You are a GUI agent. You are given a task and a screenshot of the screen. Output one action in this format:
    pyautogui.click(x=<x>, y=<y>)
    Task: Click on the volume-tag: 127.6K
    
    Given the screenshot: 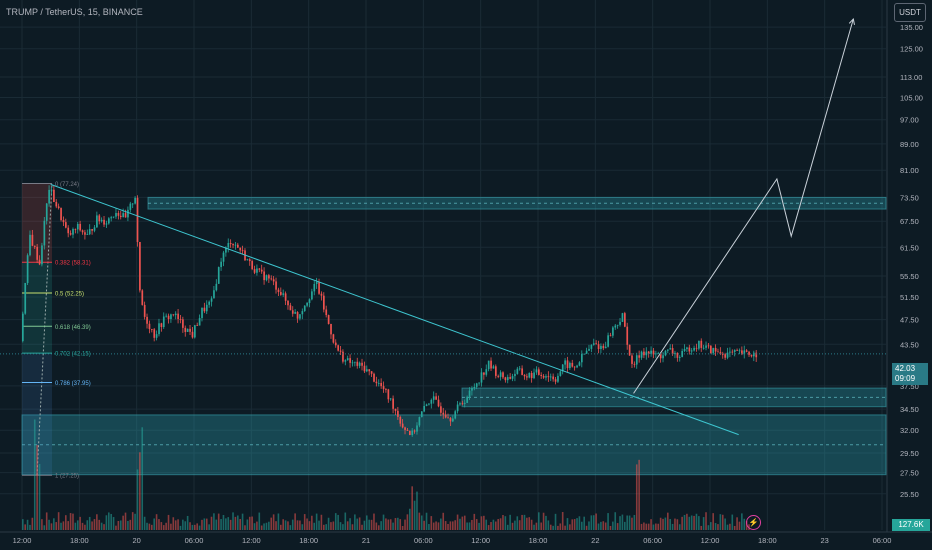 What is the action you would take?
    pyautogui.click(x=911, y=525)
    